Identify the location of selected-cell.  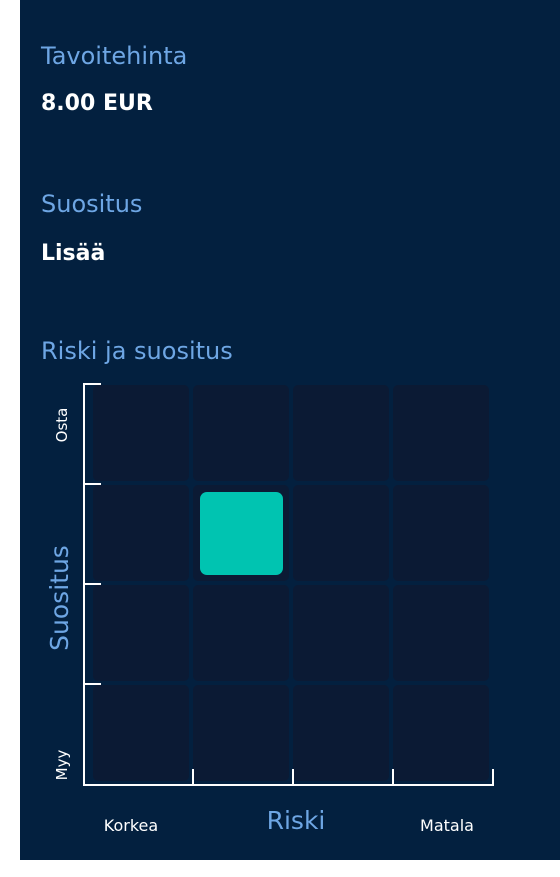
(241, 533).